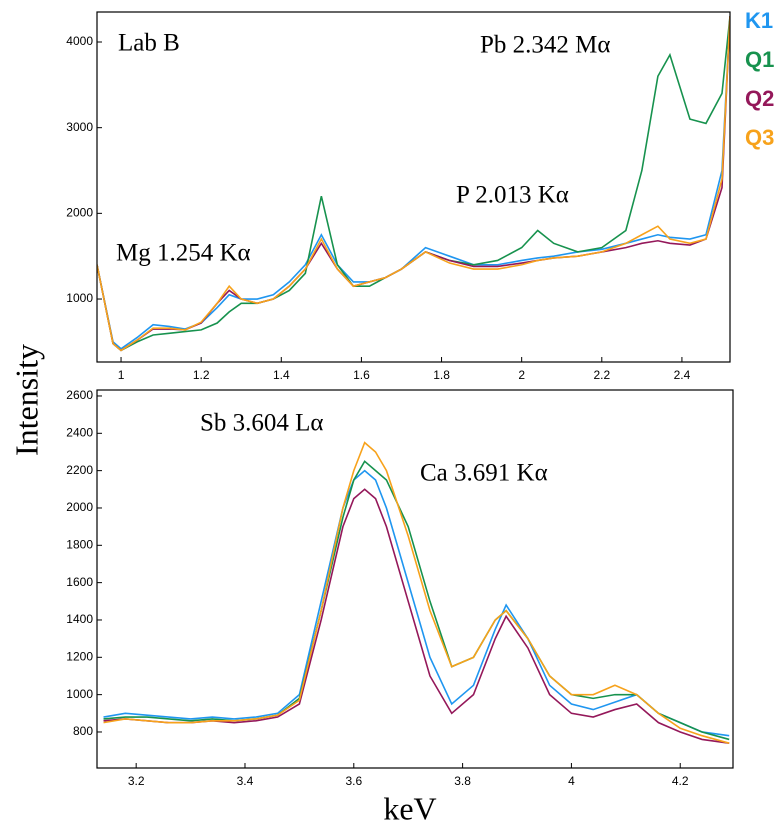 The height and width of the screenshot is (832, 784). What do you see at coordinates (512, 195) in the screenshot?
I see `annotation: P 2.013 Kα` at bounding box center [512, 195].